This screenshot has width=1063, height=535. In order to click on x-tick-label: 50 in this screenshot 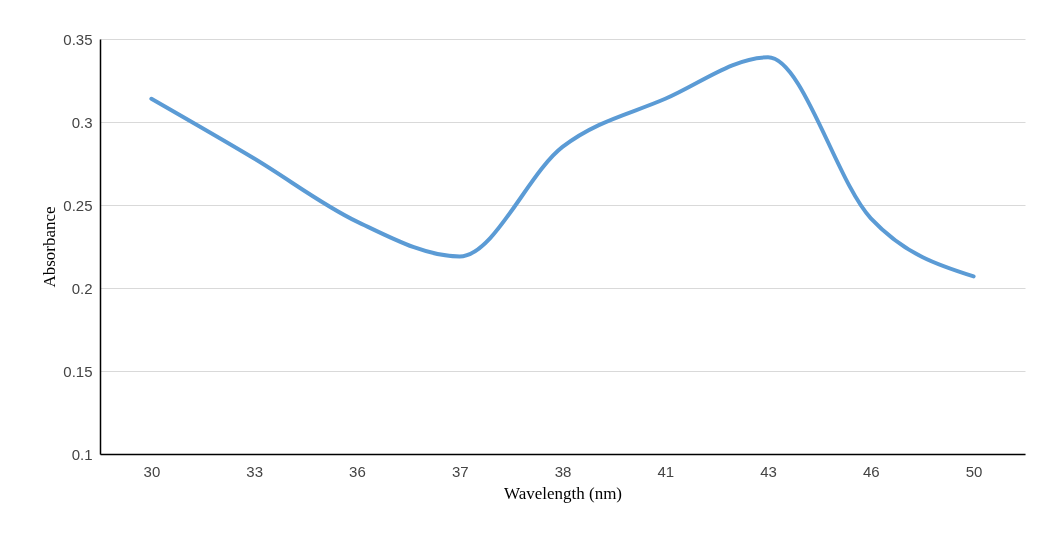, I will do `click(974, 471)`.